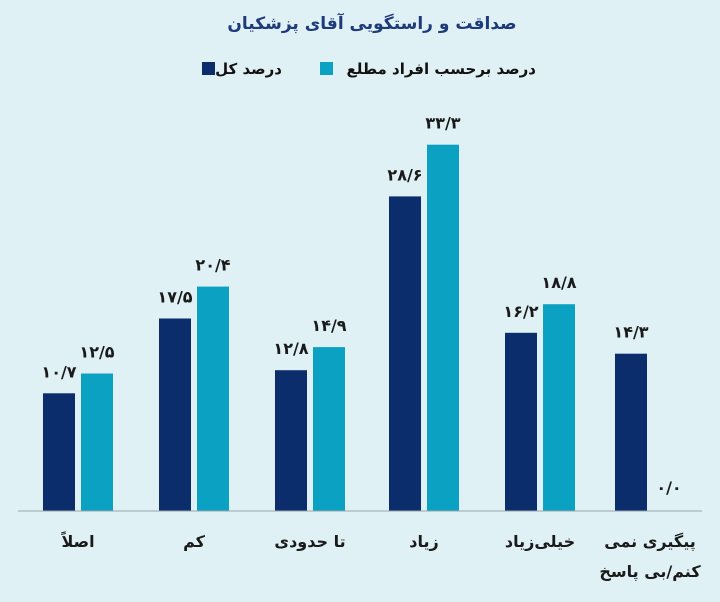  I want to click on legend-label-2: درصد برحسب افراد مطلع, so click(442, 69).